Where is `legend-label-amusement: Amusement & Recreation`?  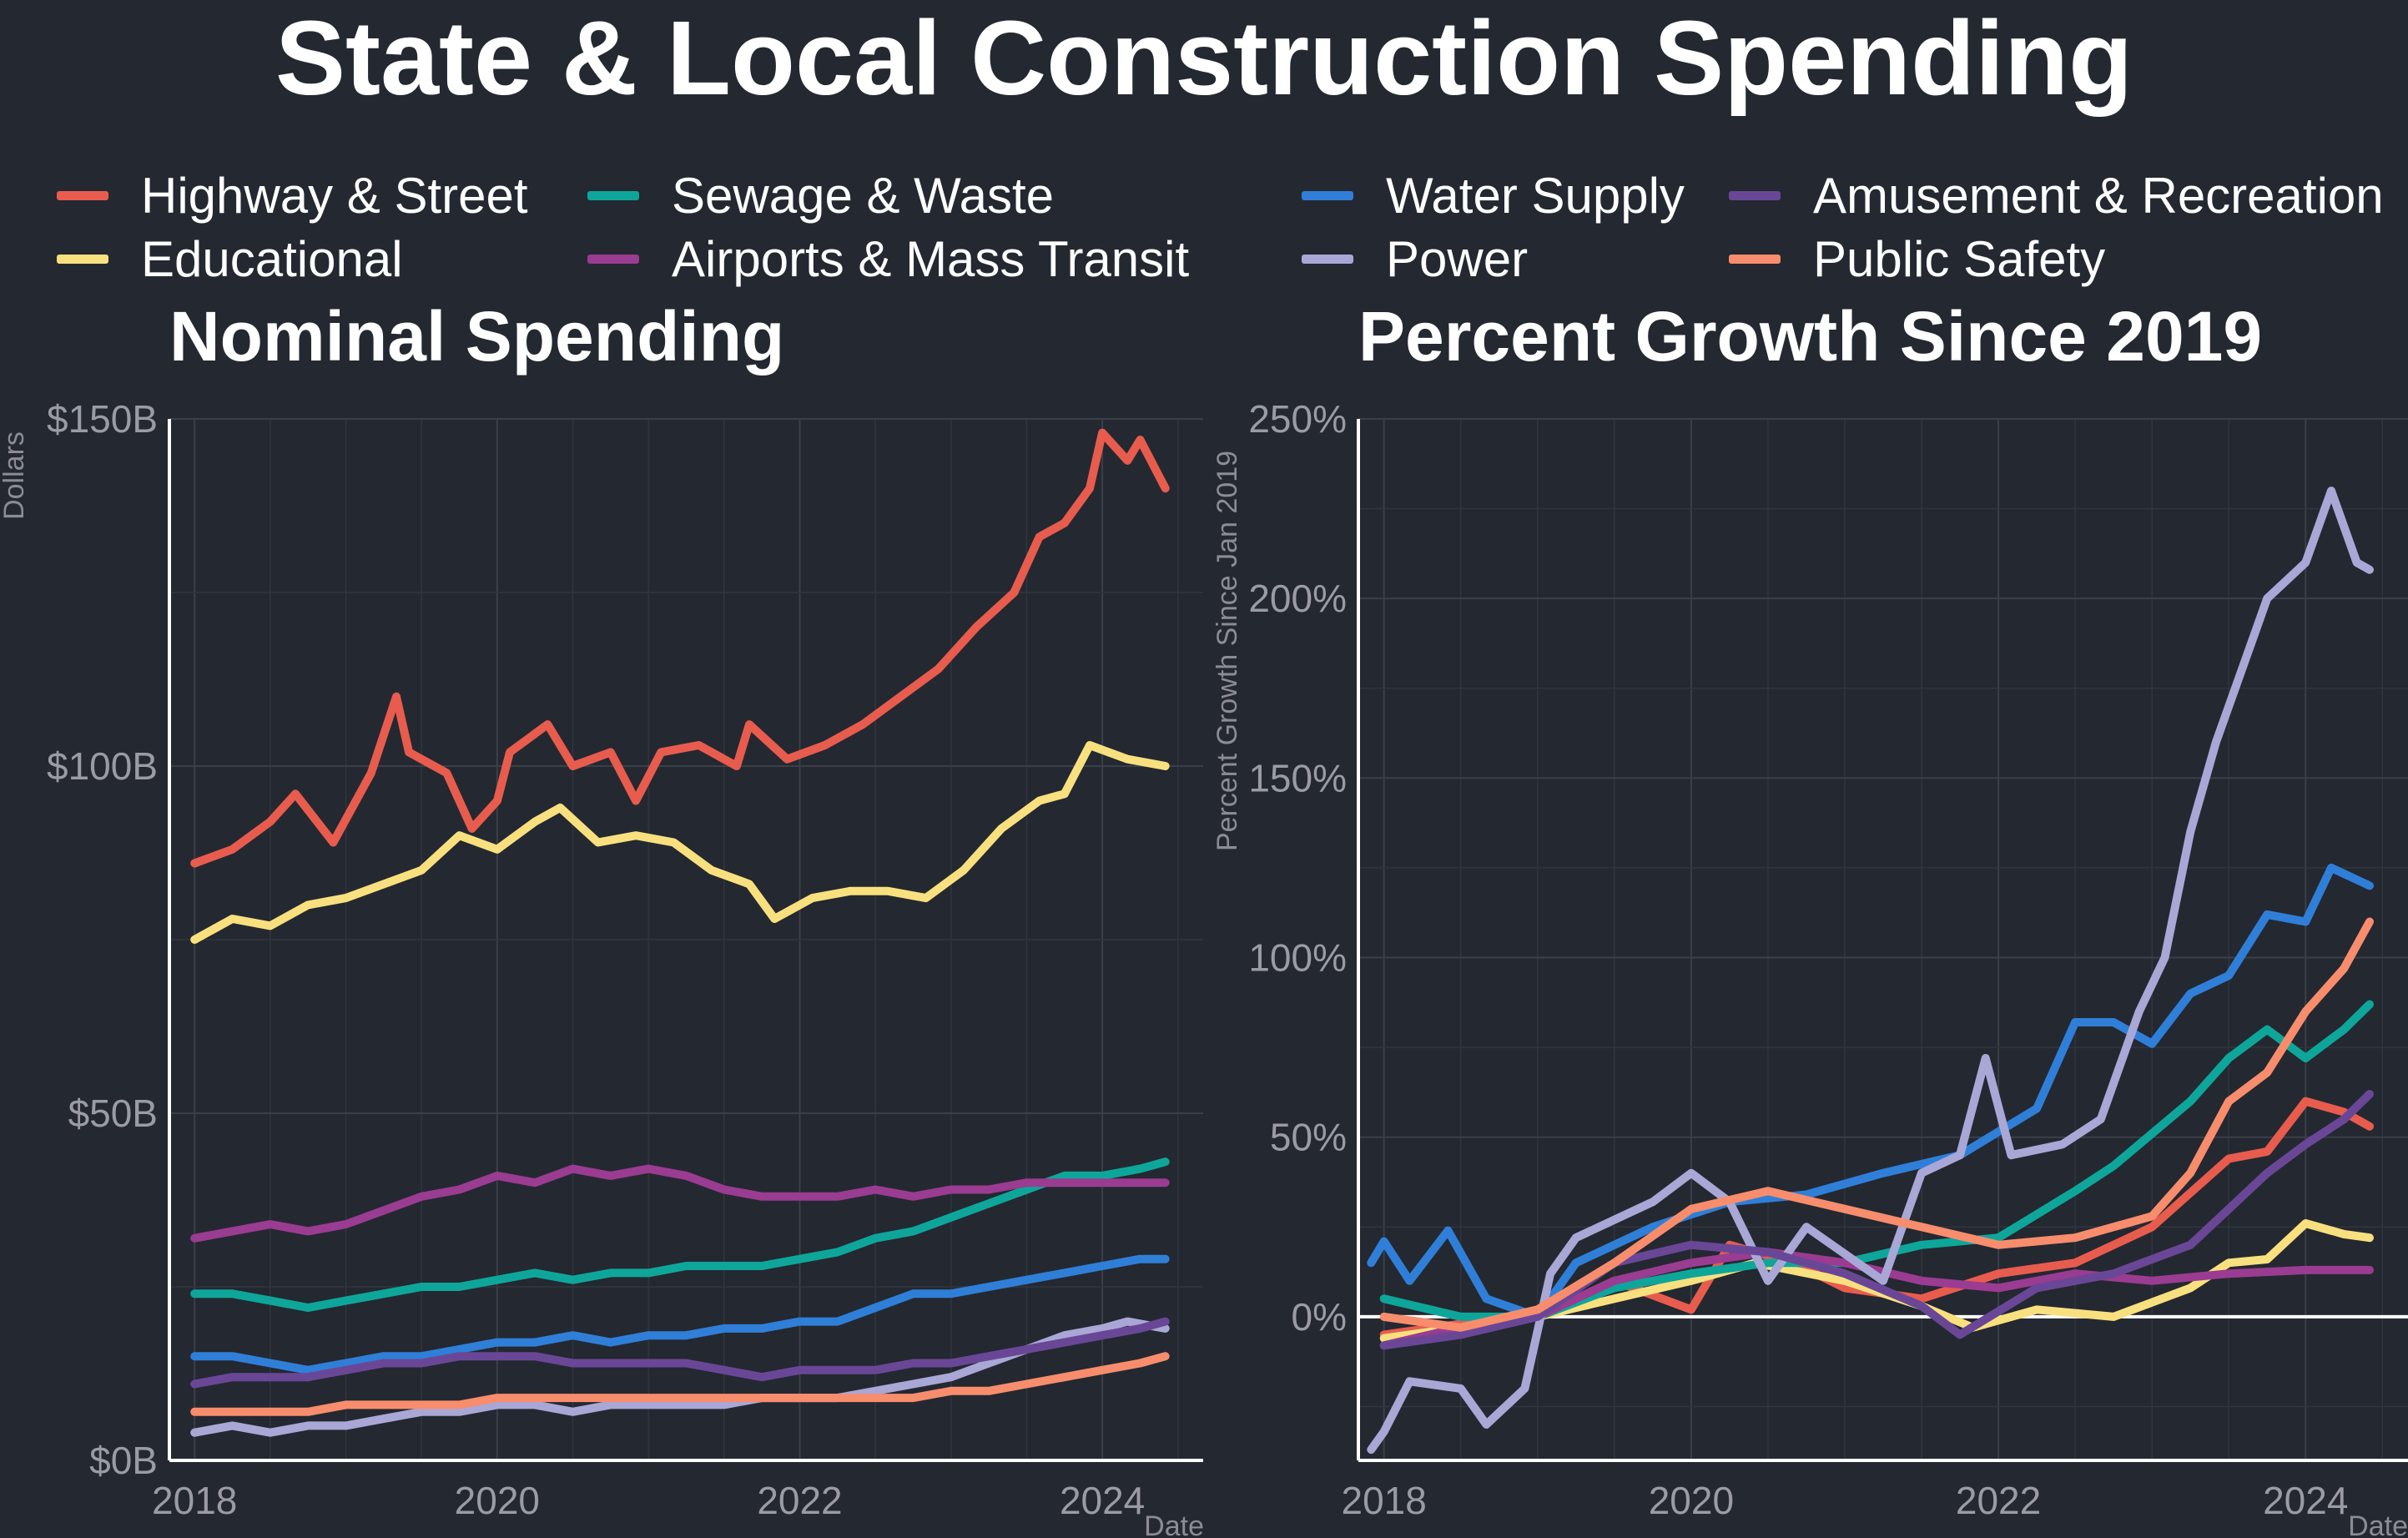 legend-label-amusement: Amusement & Recreation is located at coordinates (2098, 195).